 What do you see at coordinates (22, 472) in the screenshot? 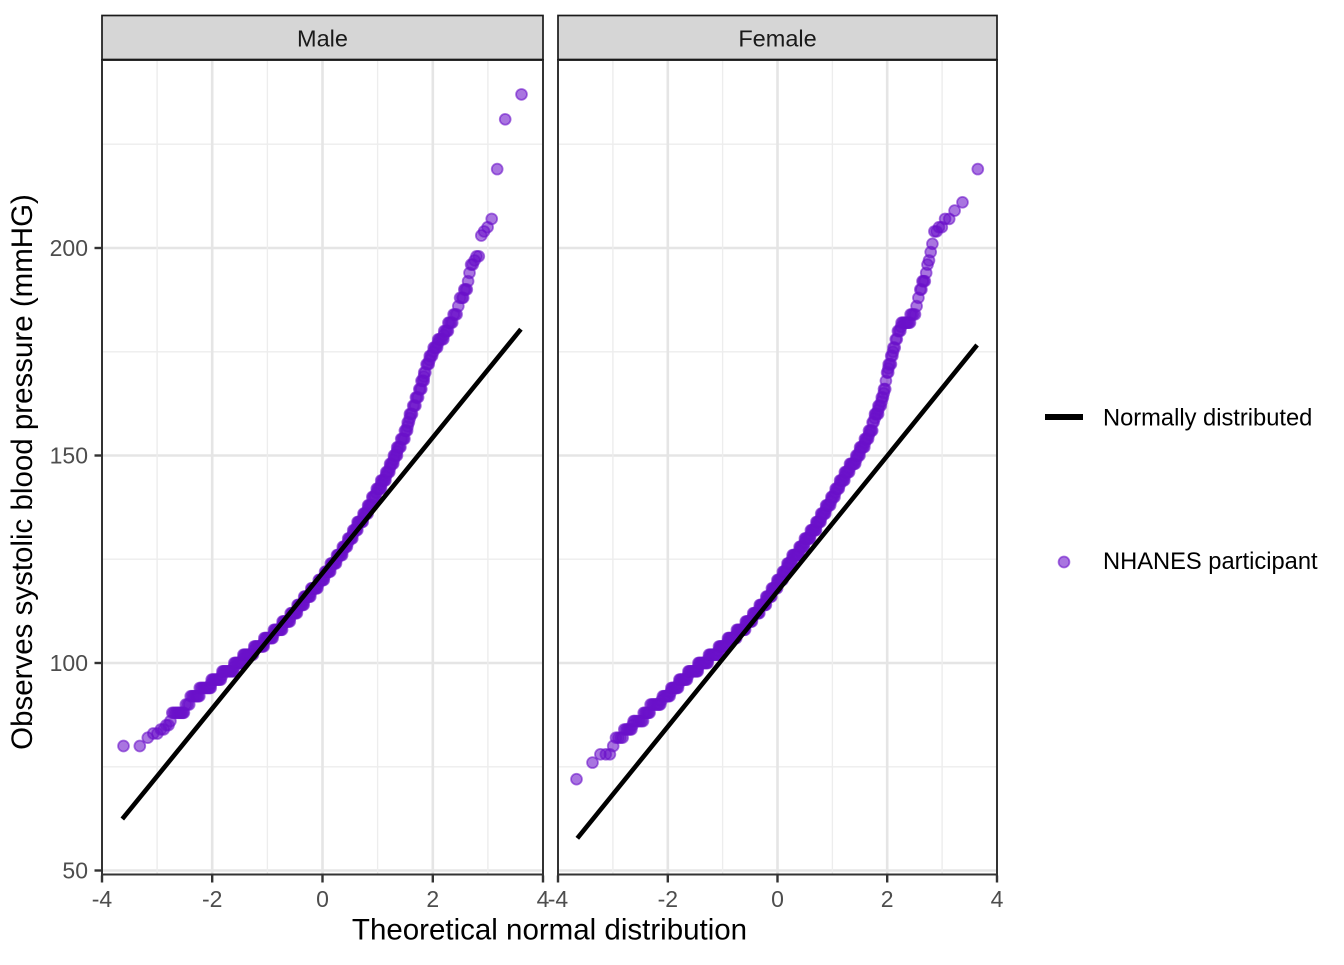
I see `svg-text:Observes systolic blood pressu: Observes systolic blood pressure (mmHG)` at bounding box center [22, 472].